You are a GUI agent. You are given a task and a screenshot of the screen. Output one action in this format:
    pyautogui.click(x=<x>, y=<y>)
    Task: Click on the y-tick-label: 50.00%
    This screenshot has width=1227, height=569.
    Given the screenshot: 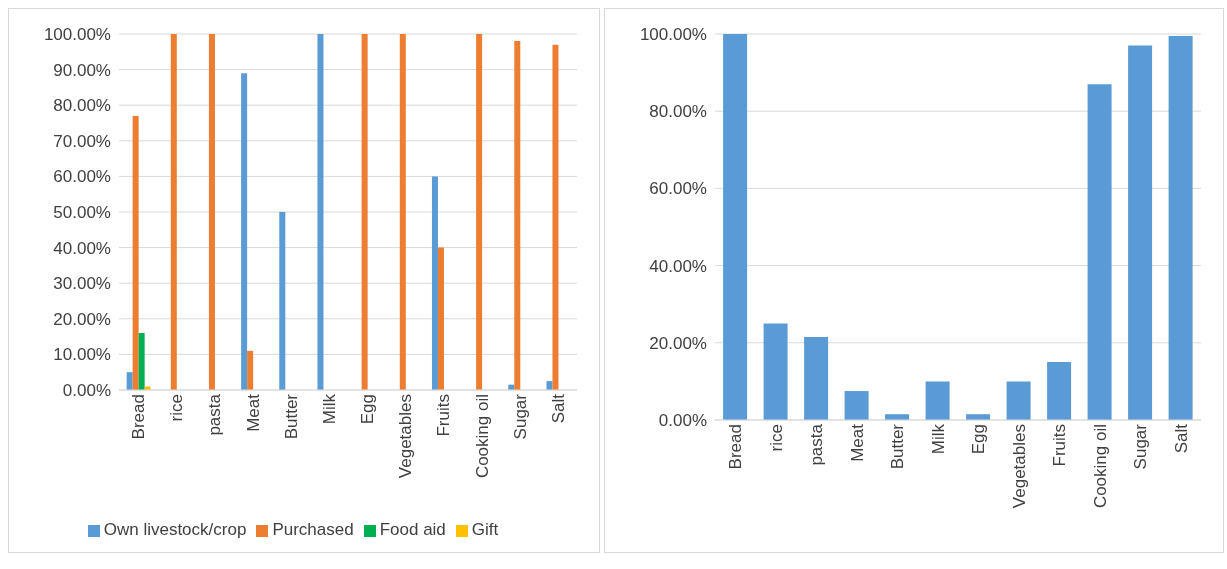 What is the action you would take?
    pyautogui.click(x=82, y=213)
    